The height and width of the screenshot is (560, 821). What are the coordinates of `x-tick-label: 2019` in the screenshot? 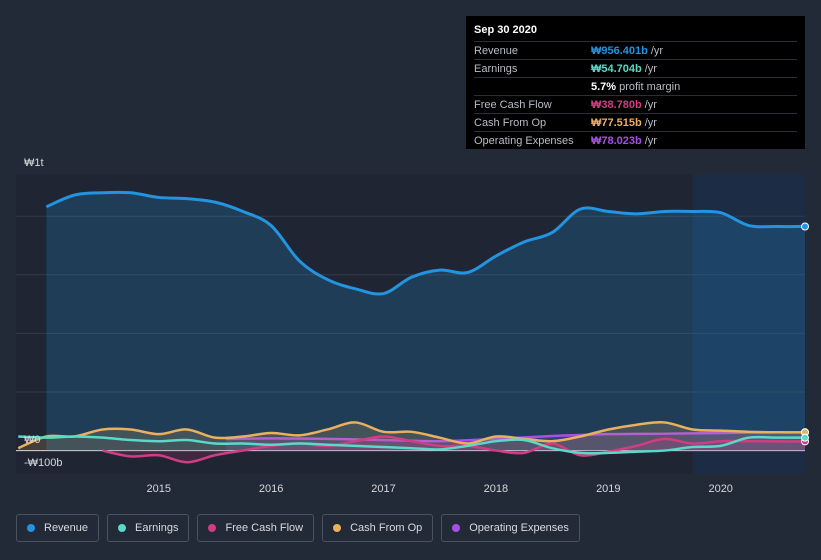 It's located at (608, 489).